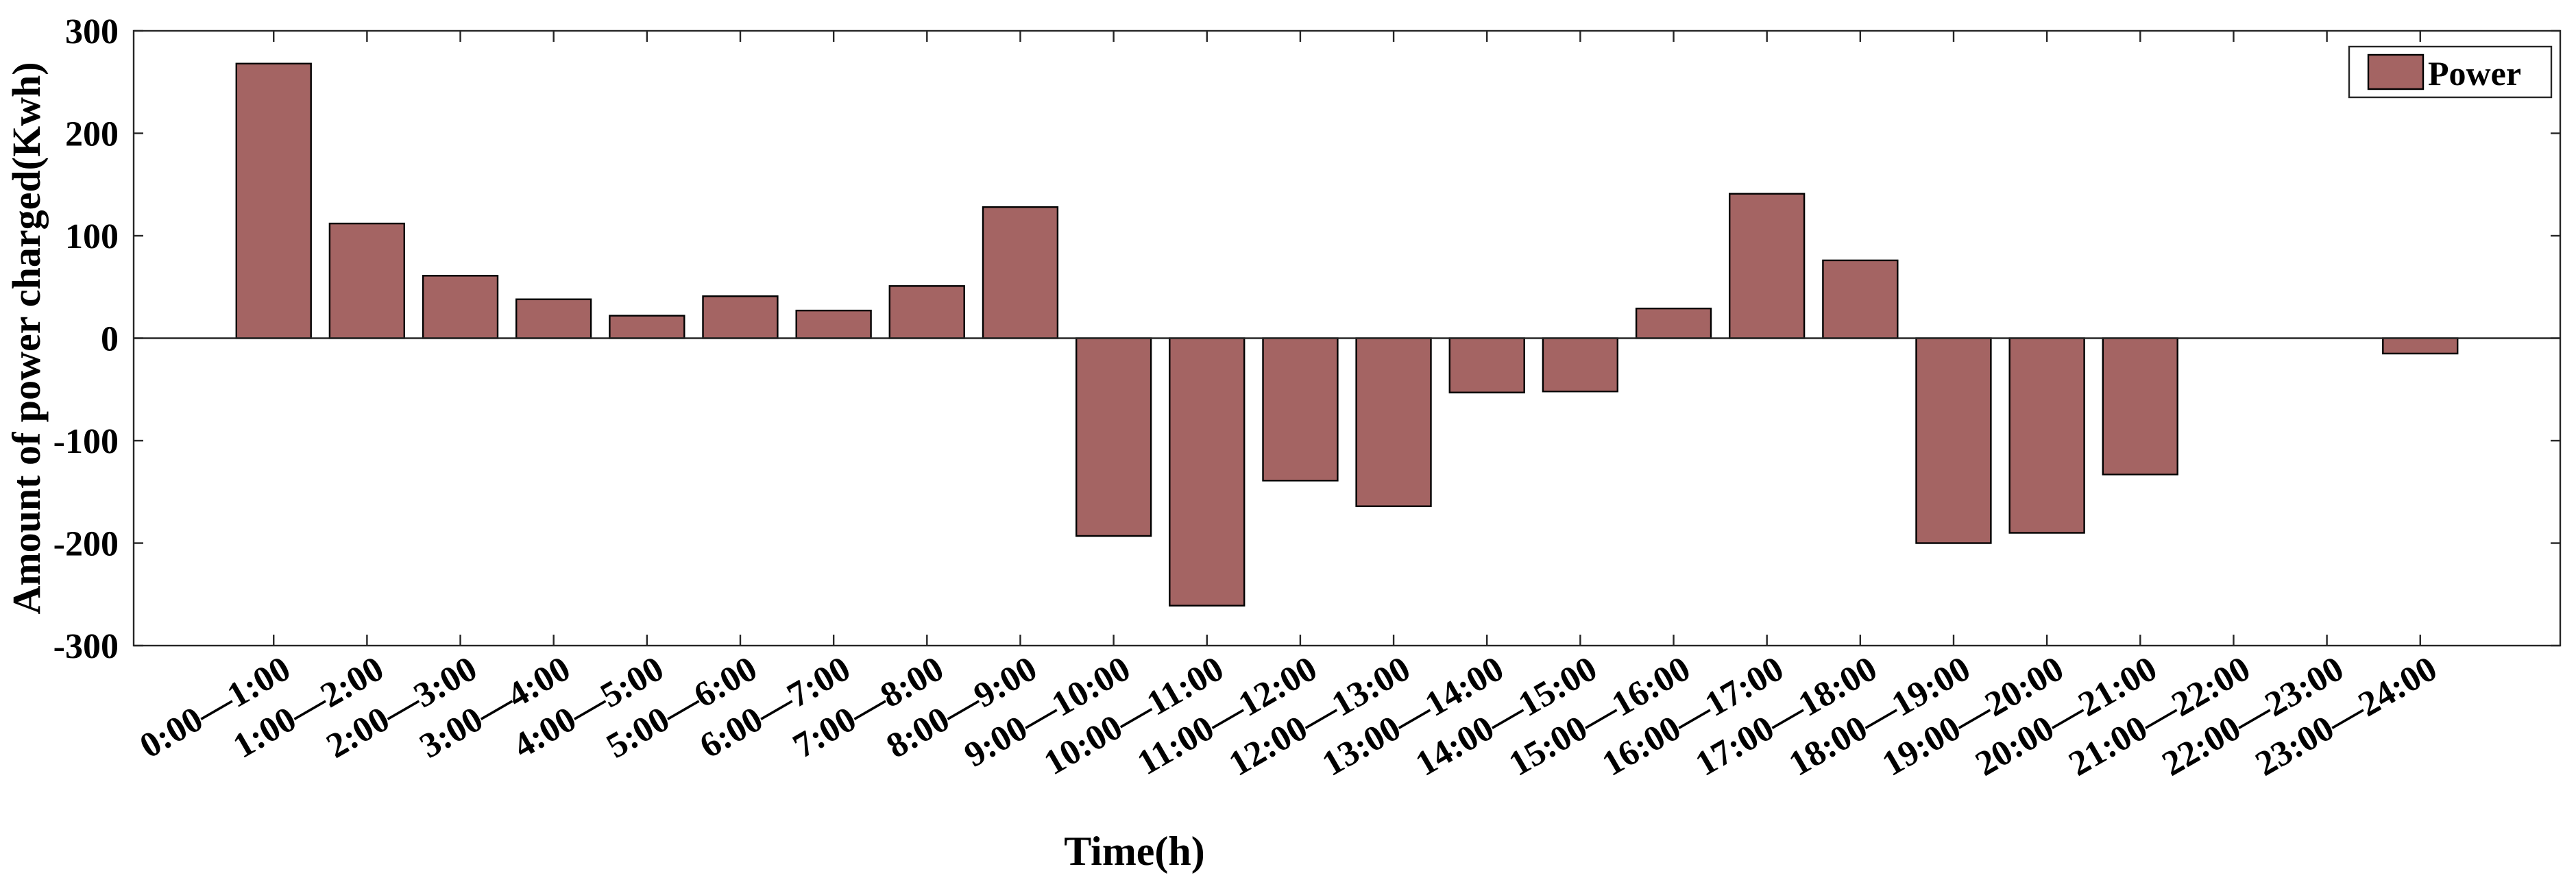 The width and height of the screenshot is (2576, 880). I want to click on legend-swatch-power, so click(2396, 71).